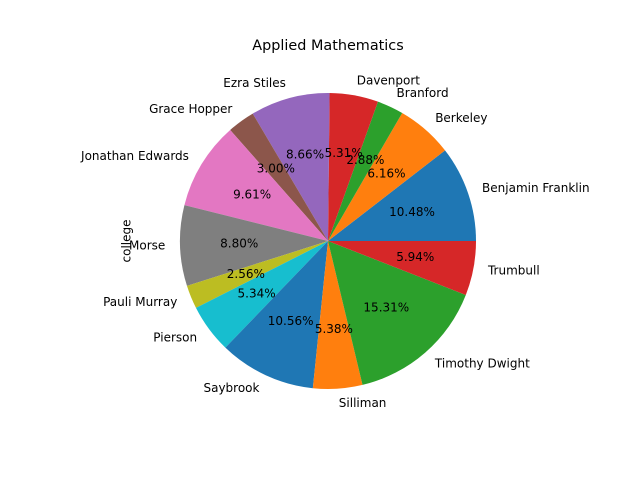  What do you see at coordinates (327, 46) in the screenshot?
I see `chart-title: Applied Mathematics` at bounding box center [327, 46].